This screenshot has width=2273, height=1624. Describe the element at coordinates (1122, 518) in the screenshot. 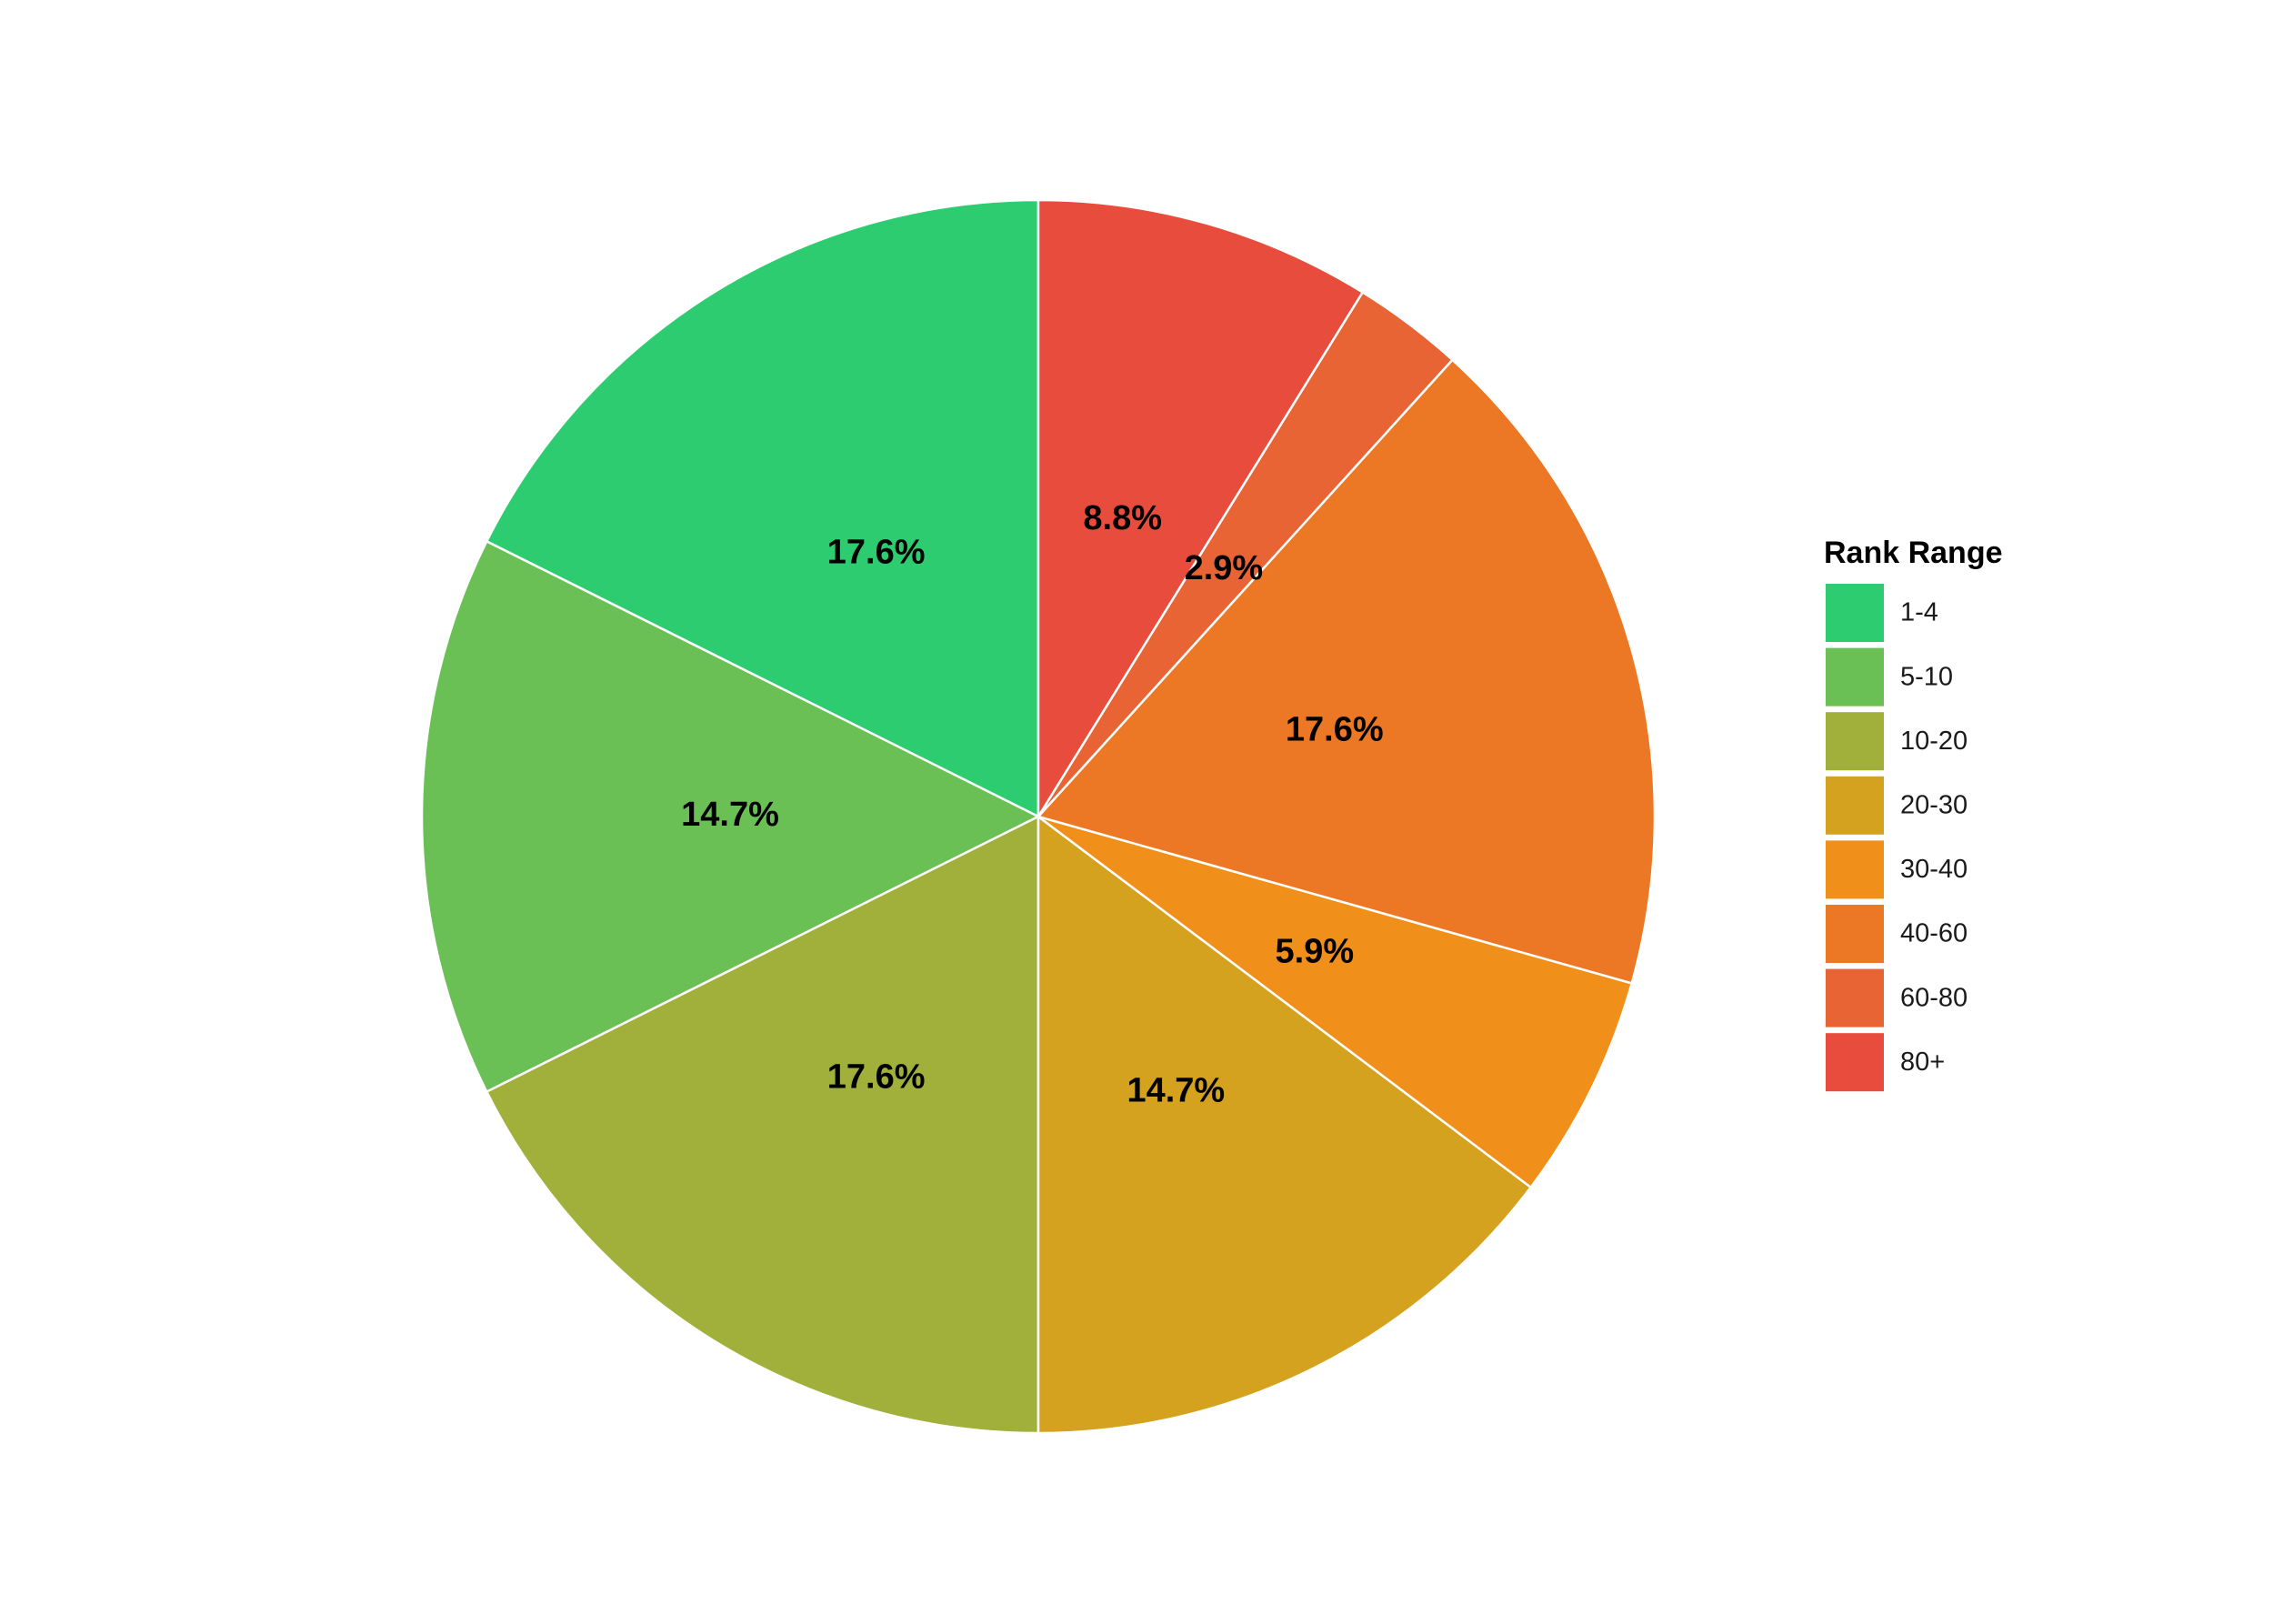

I see `slice-label: 8.8%` at that location.